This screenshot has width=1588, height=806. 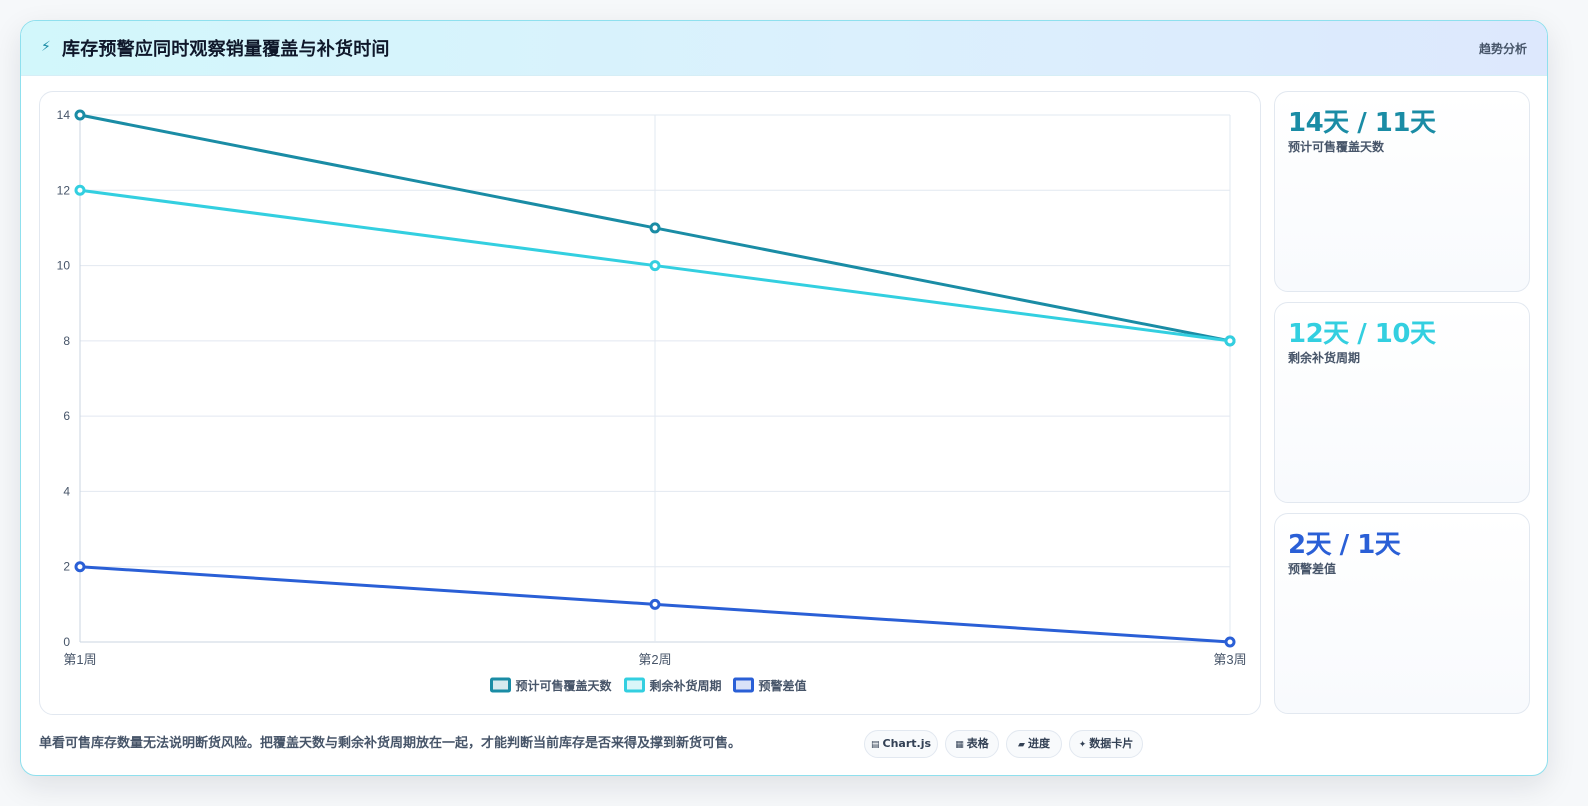 I want to click on y-tick-label: 0, so click(x=66, y=642).